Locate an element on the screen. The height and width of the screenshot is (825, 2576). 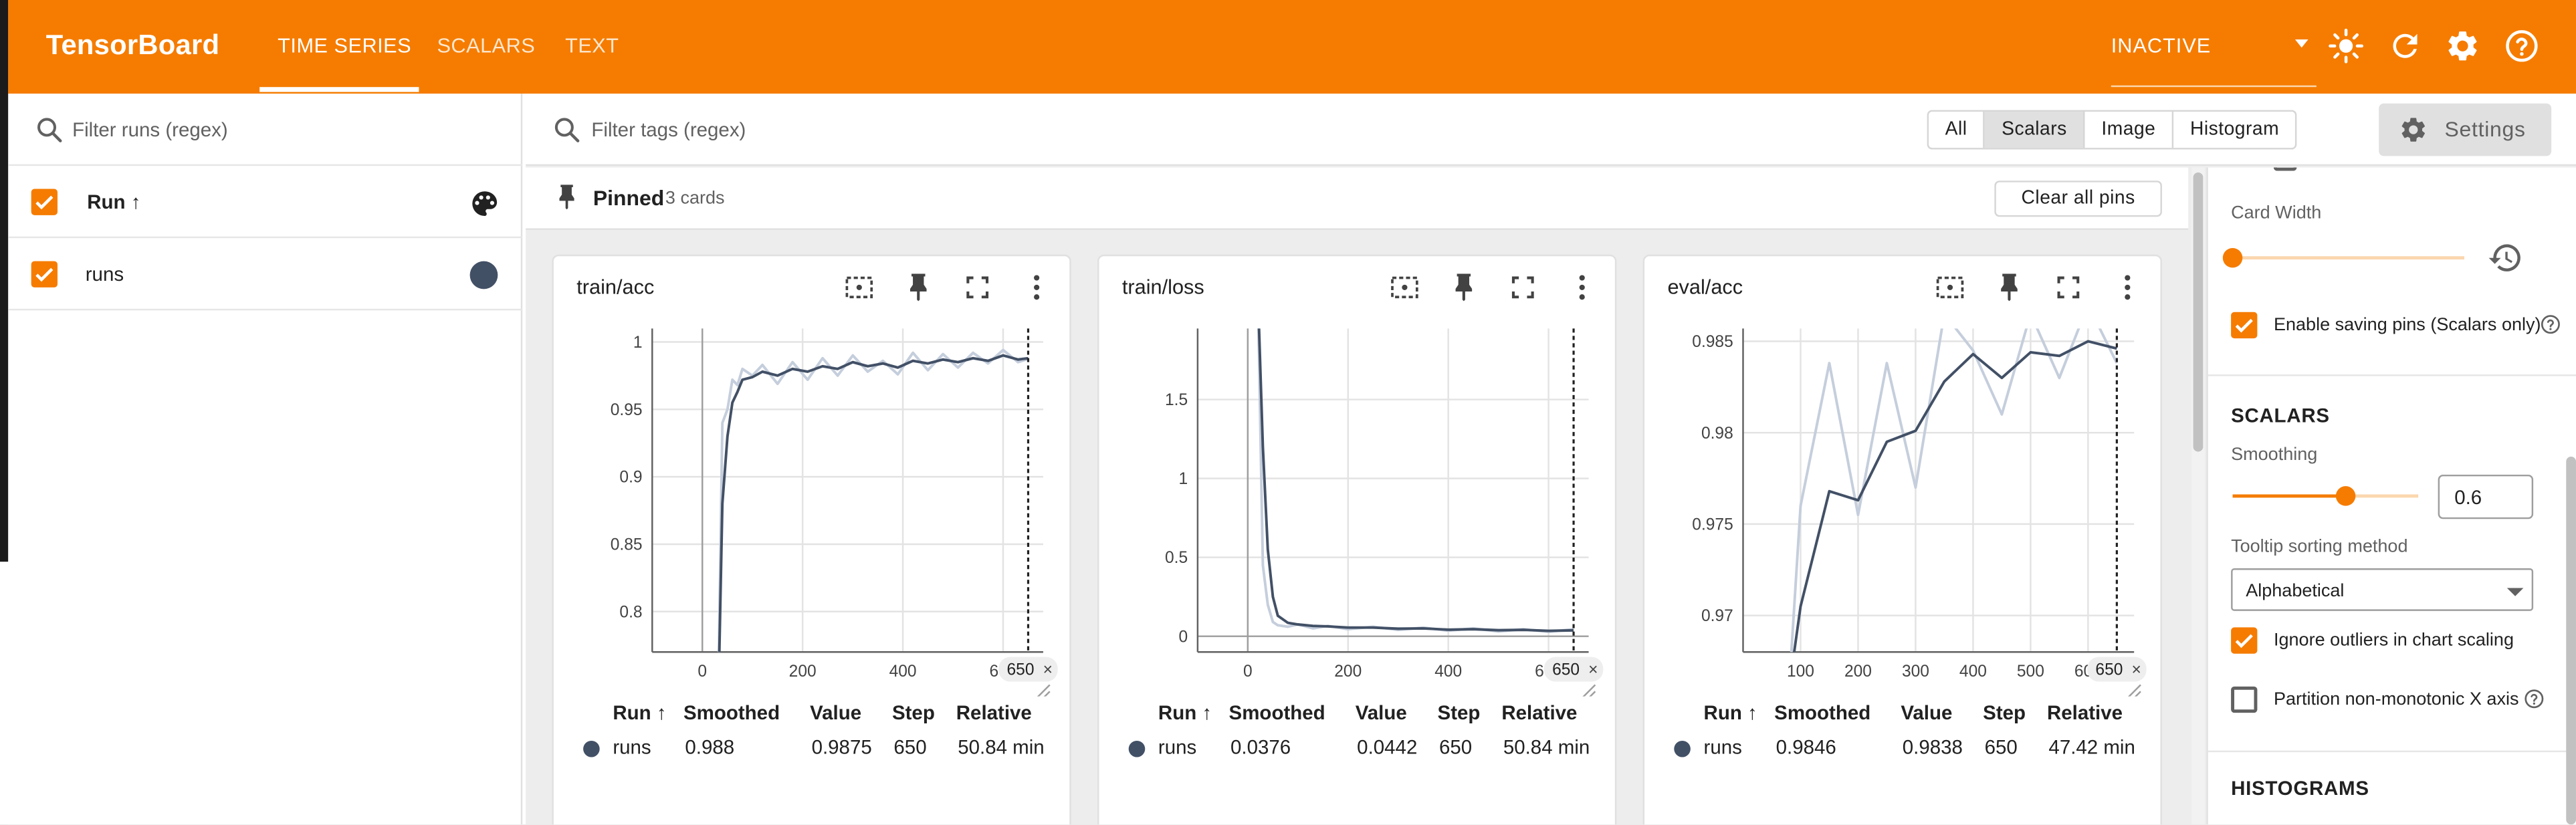
ignore-outliers-label: Ignore outliers in chart scaling is located at coordinates (2393, 641).